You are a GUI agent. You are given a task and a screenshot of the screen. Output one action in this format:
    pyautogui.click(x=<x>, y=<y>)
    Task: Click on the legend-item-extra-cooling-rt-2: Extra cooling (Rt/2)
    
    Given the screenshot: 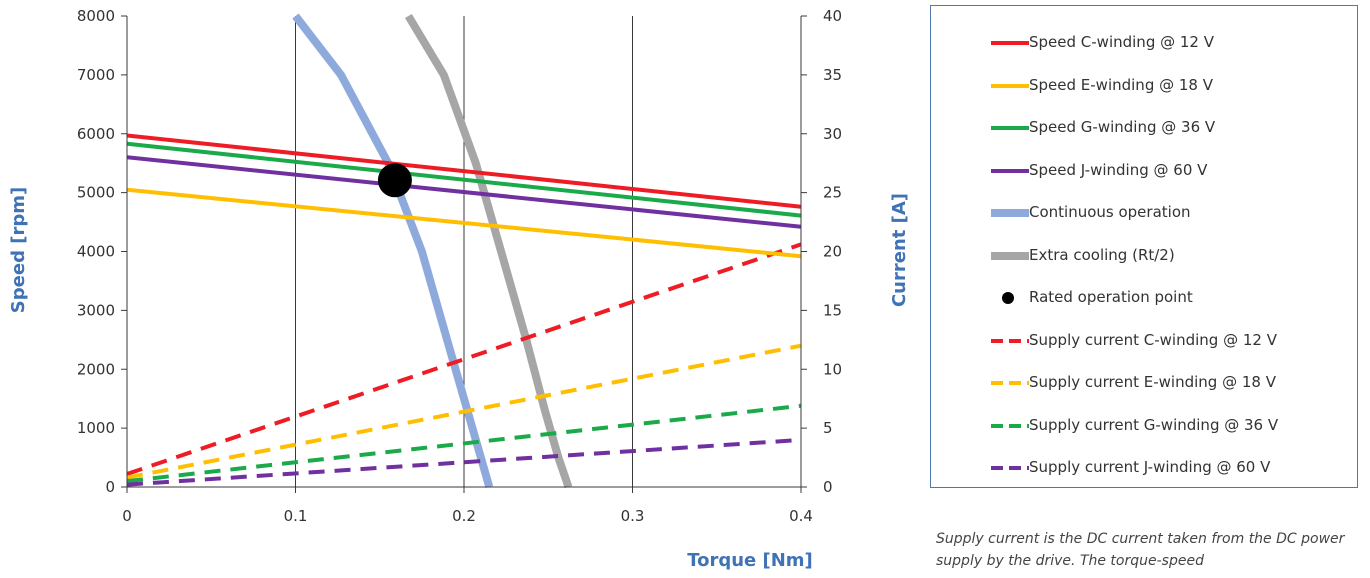 What is the action you would take?
    pyautogui.click(x=1141, y=256)
    